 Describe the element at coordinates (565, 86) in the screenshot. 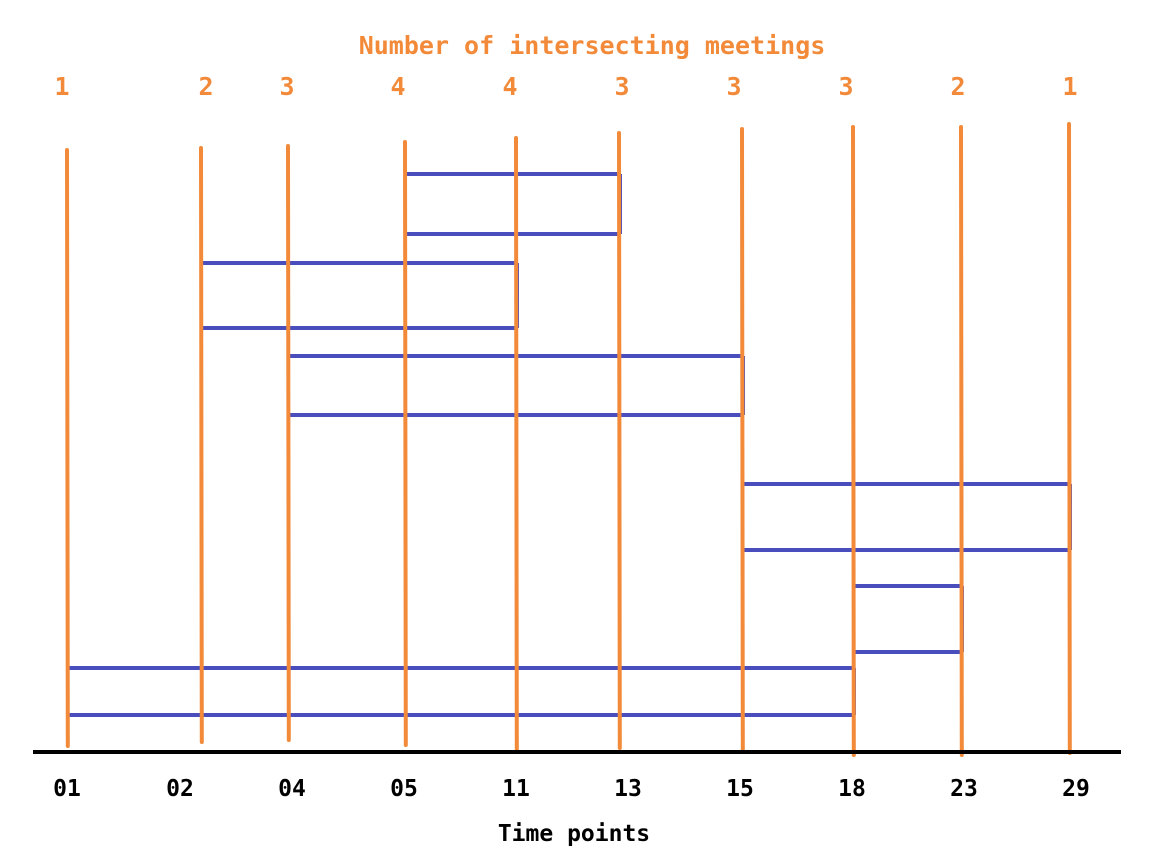

I see `intersection-count-labels: 1 2 3 4 4 3 3 3 2 1` at that location.